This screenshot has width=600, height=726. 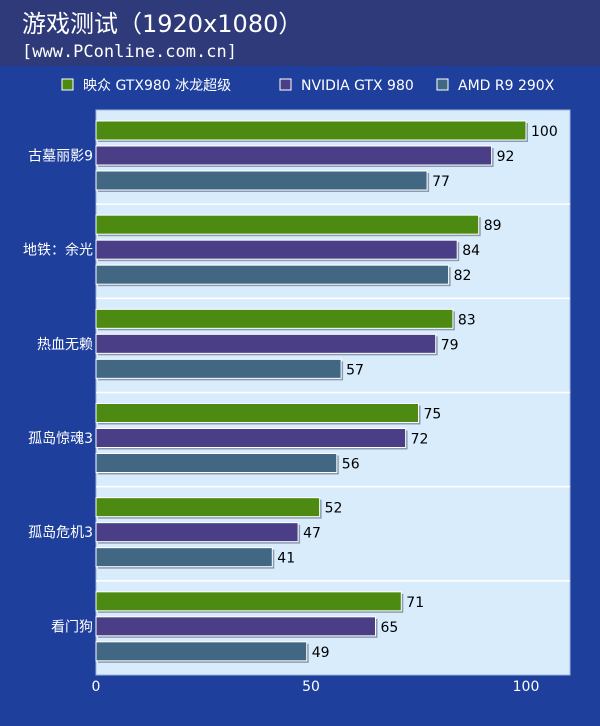 What do you see at coordinates (157, 86) in the screenshot?
I see `legend-label: 映众 GTX980 冰龙超级` at bounding box center [157, 86].